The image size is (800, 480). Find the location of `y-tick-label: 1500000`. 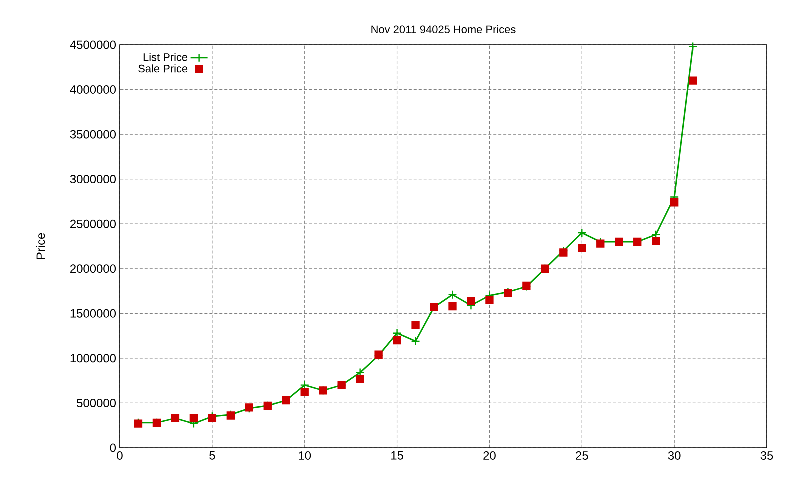

y-tick-label: 1500000 is located at coordinates (93, 313).